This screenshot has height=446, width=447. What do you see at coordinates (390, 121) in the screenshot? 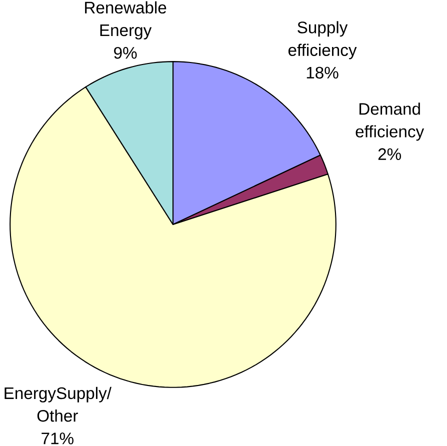
I see `slice-label: Demand efficiency` at bounding box center [390, 121].